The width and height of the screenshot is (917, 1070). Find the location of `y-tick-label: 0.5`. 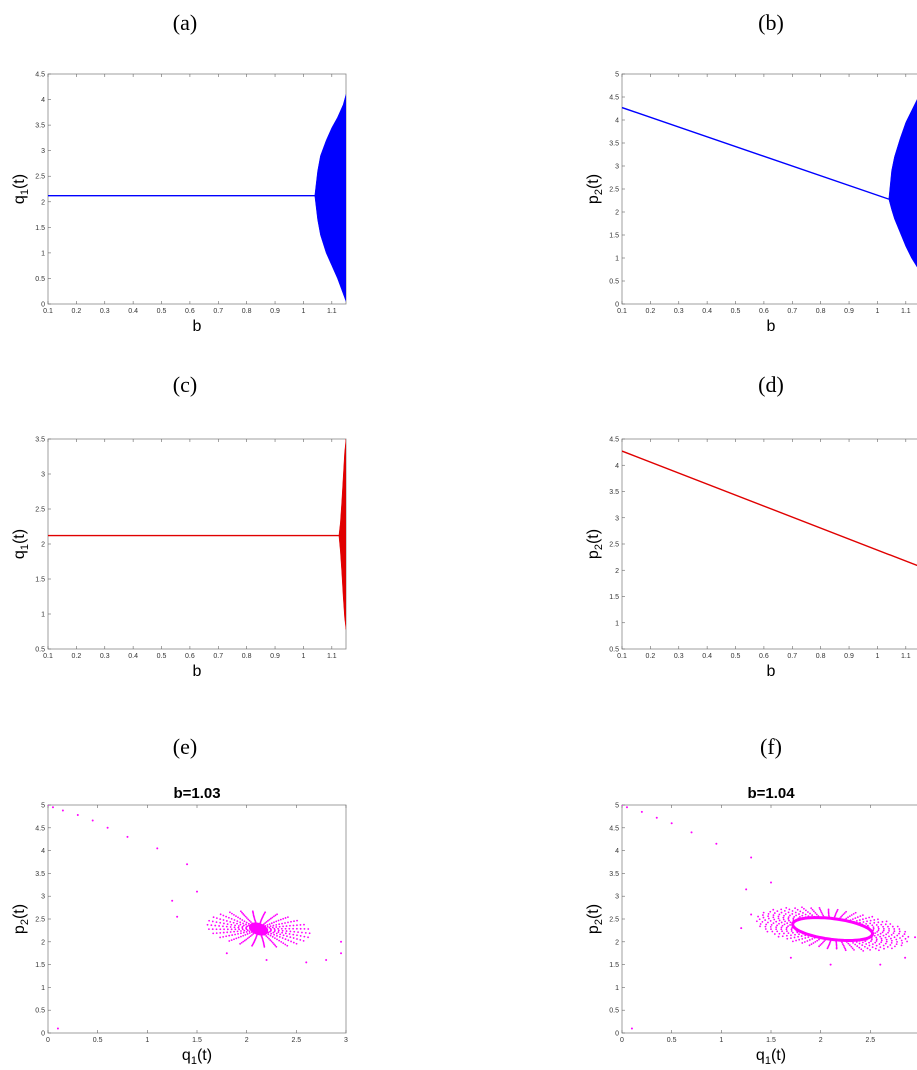

y-tick-label: 0.5 is located at coordinates (614, 282).